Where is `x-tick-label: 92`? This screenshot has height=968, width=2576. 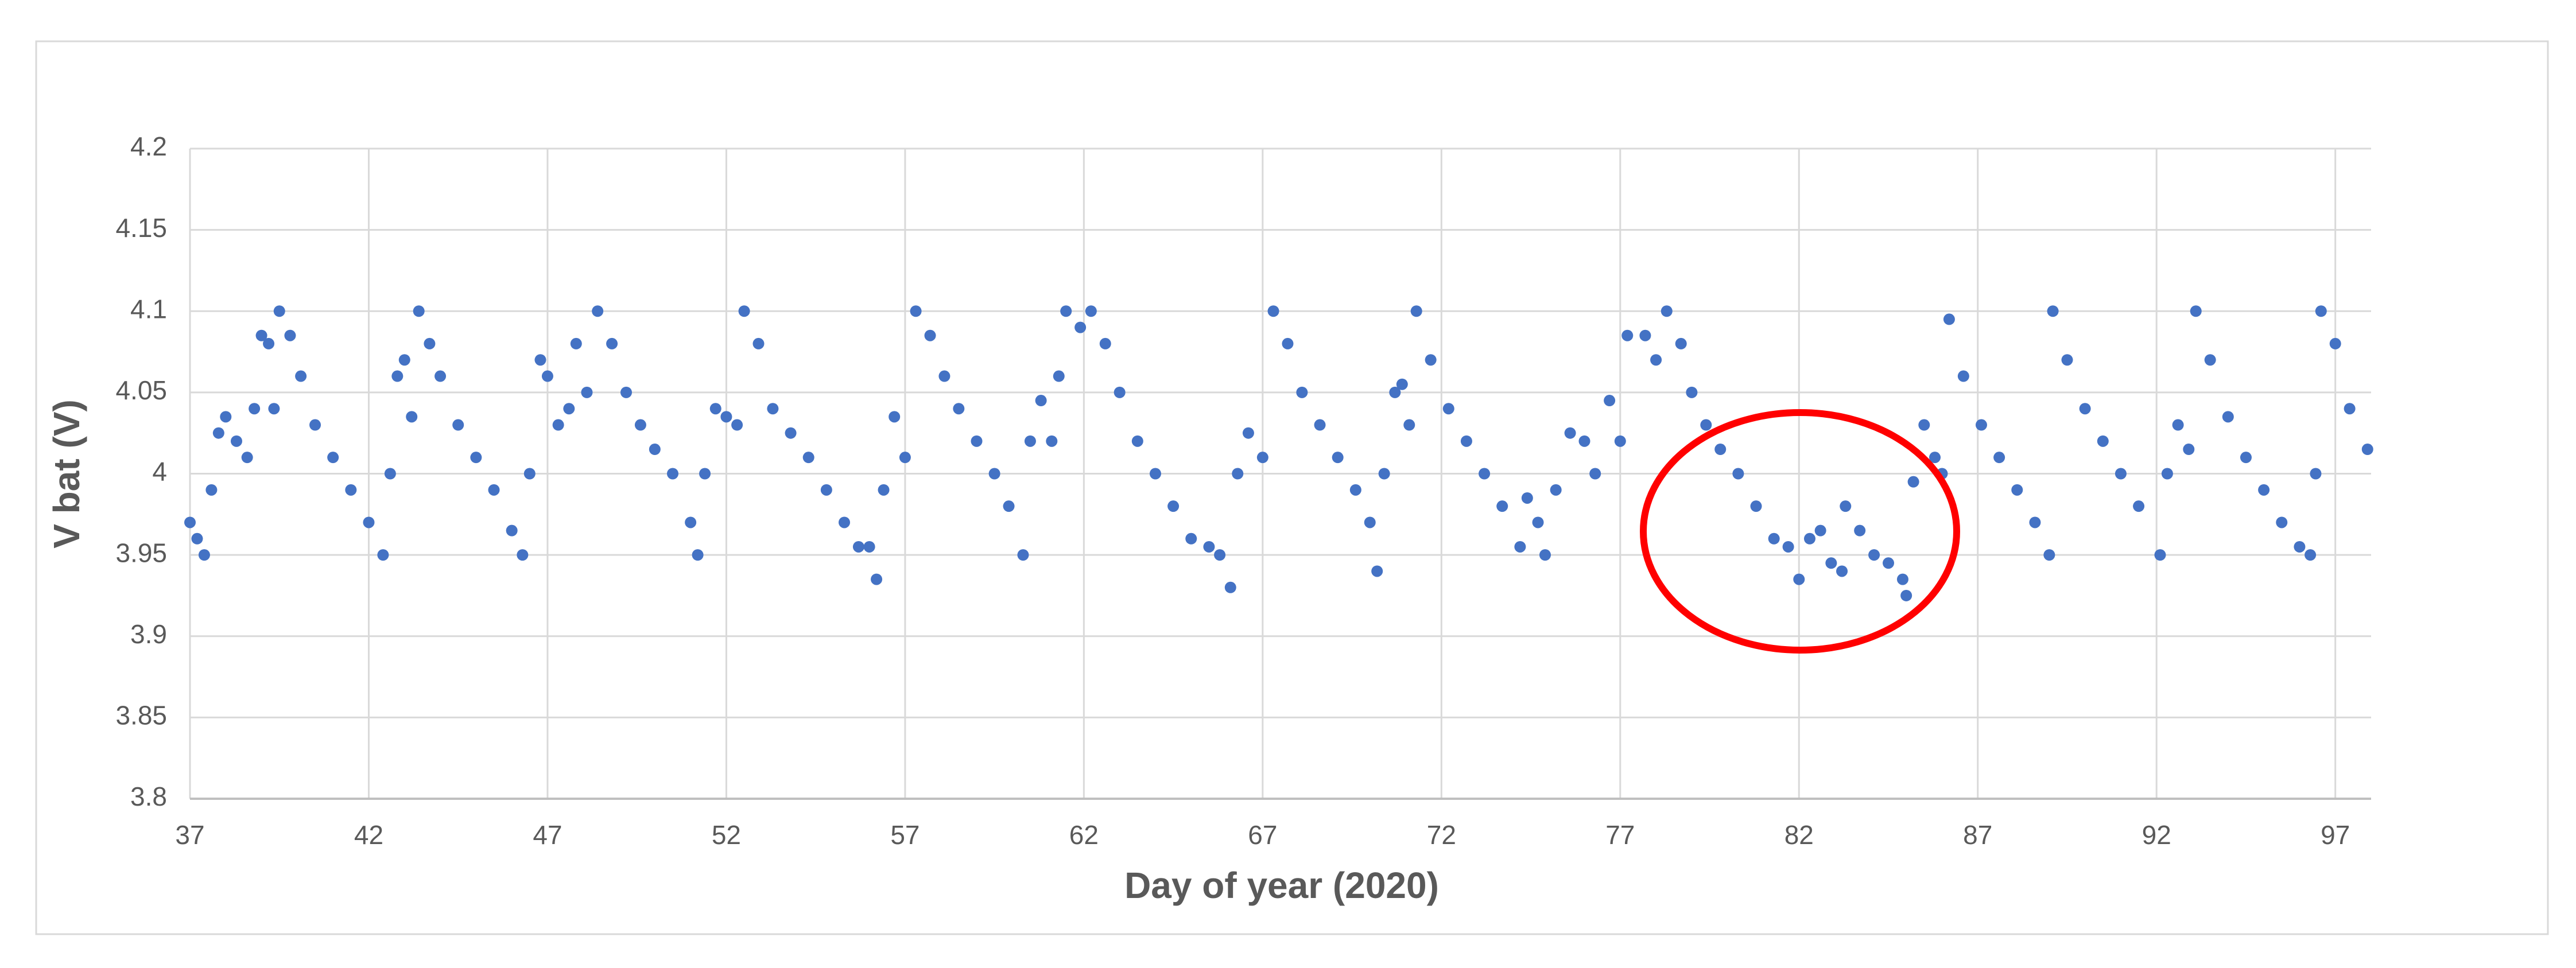 x-tick-label: 92 is located at coordinates (2156, 835).